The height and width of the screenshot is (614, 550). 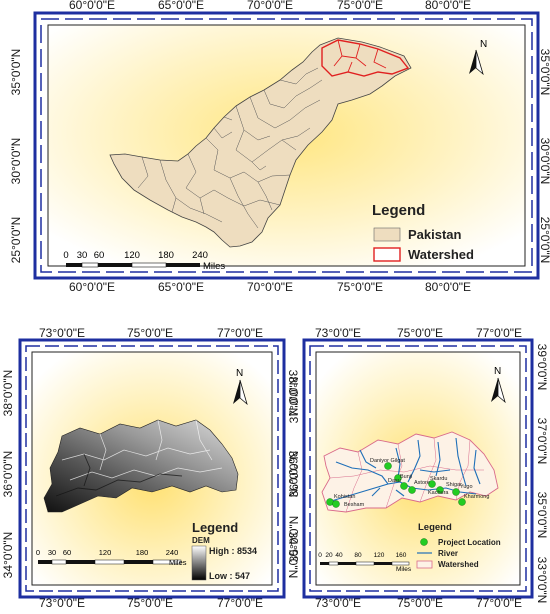 I want to click on place-yugo: Yugo, so click(x=466, y=487).